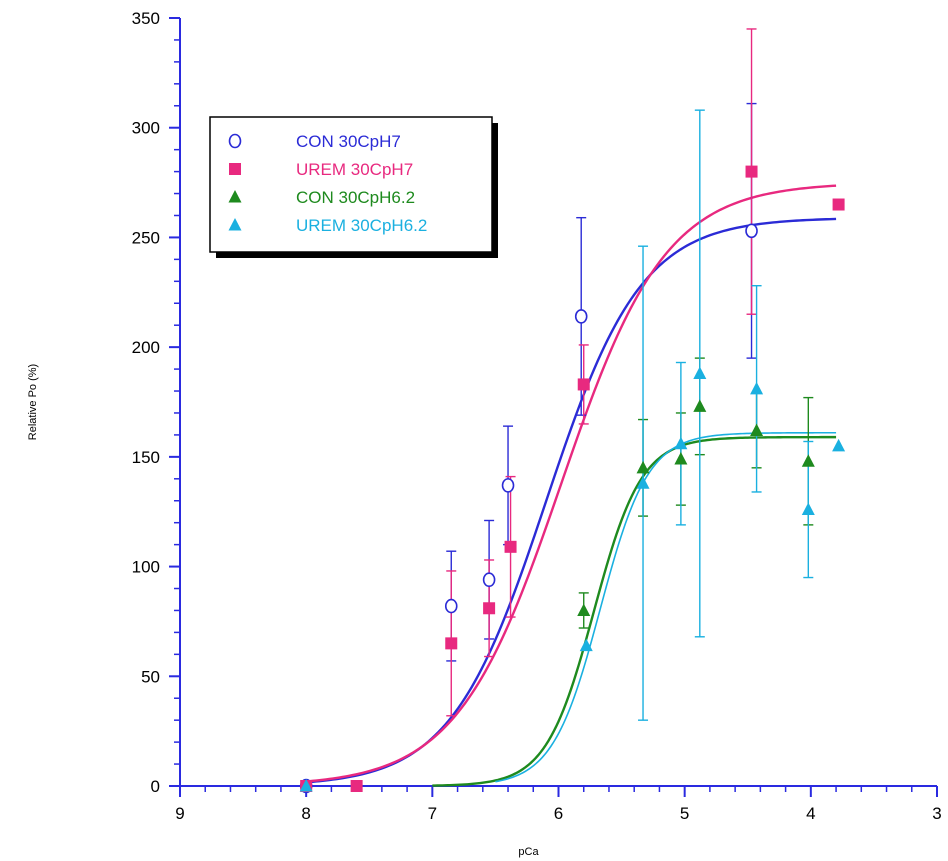  Describe the element at coordinates (348, 141) in the screenshot. I see `legend-label: CON 30CpH7` at that location.